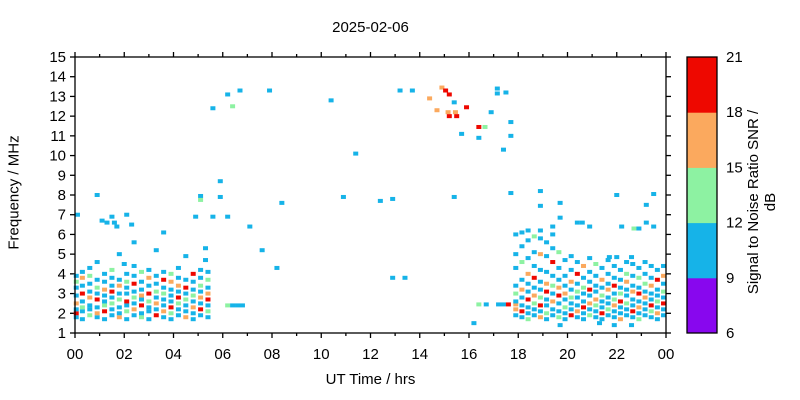 Image resolution: width=800 pixels, height=400 pixels. I want to click on x-tick-label: 20, so click(567, 354).